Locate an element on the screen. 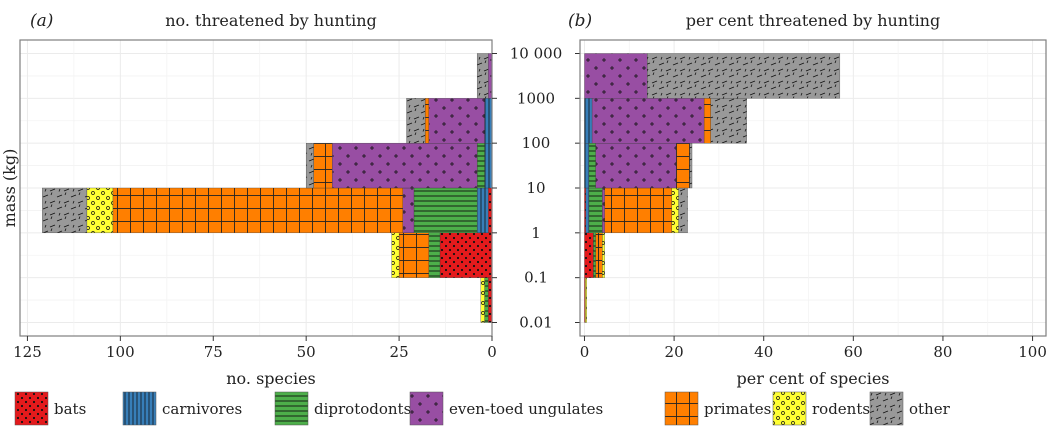 Image resolution: width=1053 pixels, height=428 pixels. y-tick-label: 0.01 is located at coordinates (535, 323).